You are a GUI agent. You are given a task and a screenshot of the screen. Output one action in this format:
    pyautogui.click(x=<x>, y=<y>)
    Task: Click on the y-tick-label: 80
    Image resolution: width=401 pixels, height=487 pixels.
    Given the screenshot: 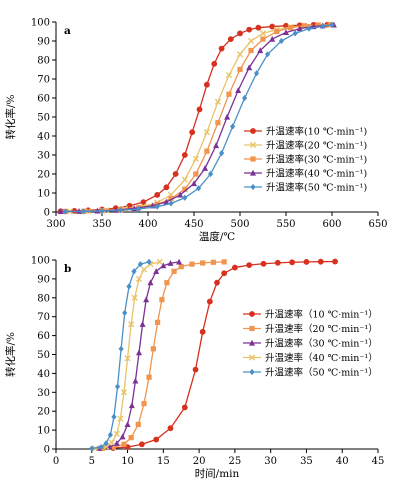 What is the action you would take?
    pyautogui.click(x=43, y=298)
    